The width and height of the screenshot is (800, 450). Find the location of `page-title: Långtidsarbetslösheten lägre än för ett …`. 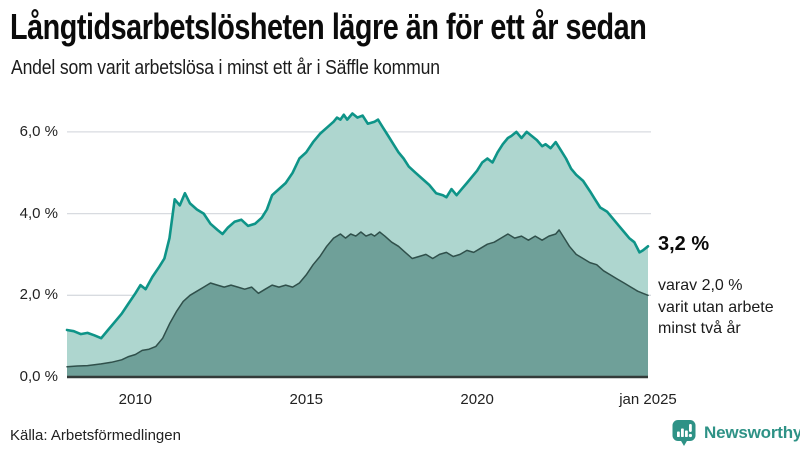

page-title: Långtidsarbetslösheten lägre än för ett … is located at coordinates (328, 26).